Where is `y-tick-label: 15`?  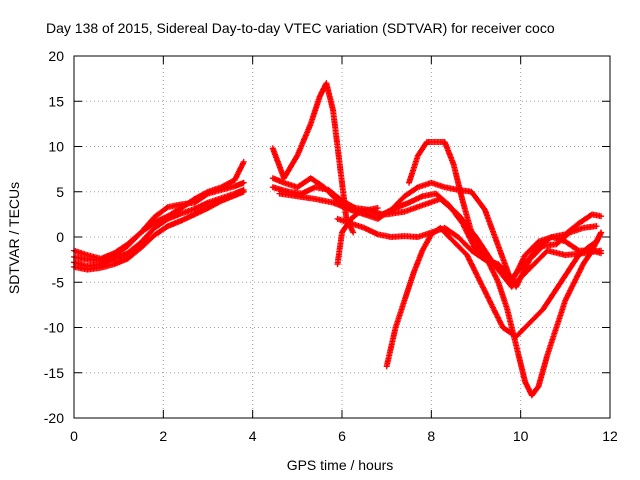 y-tick-label: 15 is located at coordinates (56, 101).